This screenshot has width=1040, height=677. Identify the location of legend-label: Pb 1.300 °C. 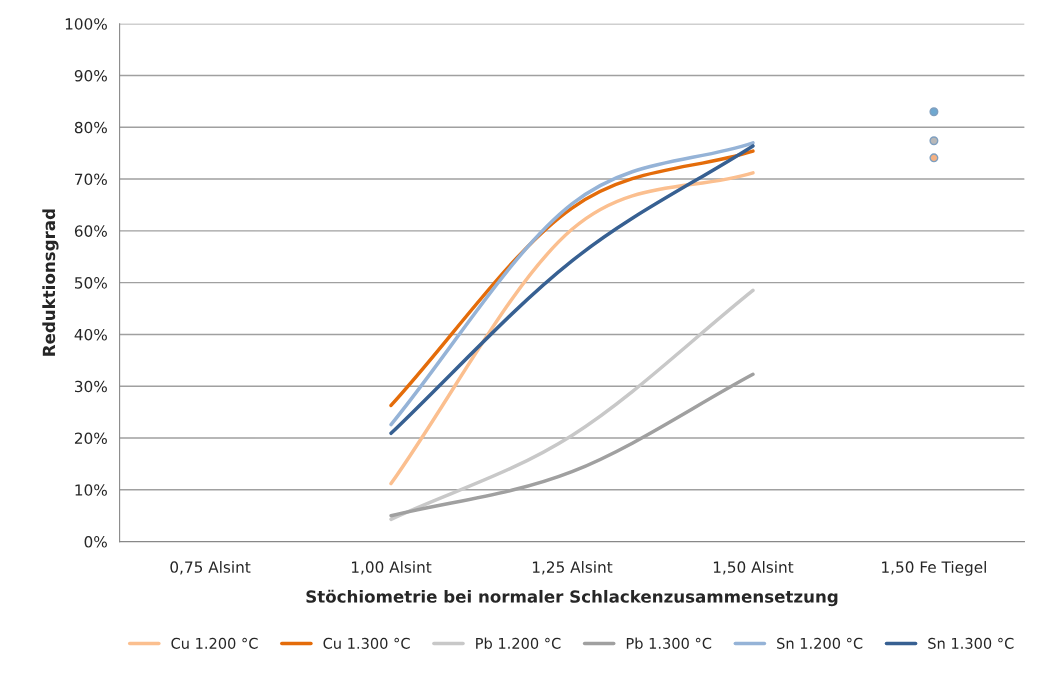
(669, 643).